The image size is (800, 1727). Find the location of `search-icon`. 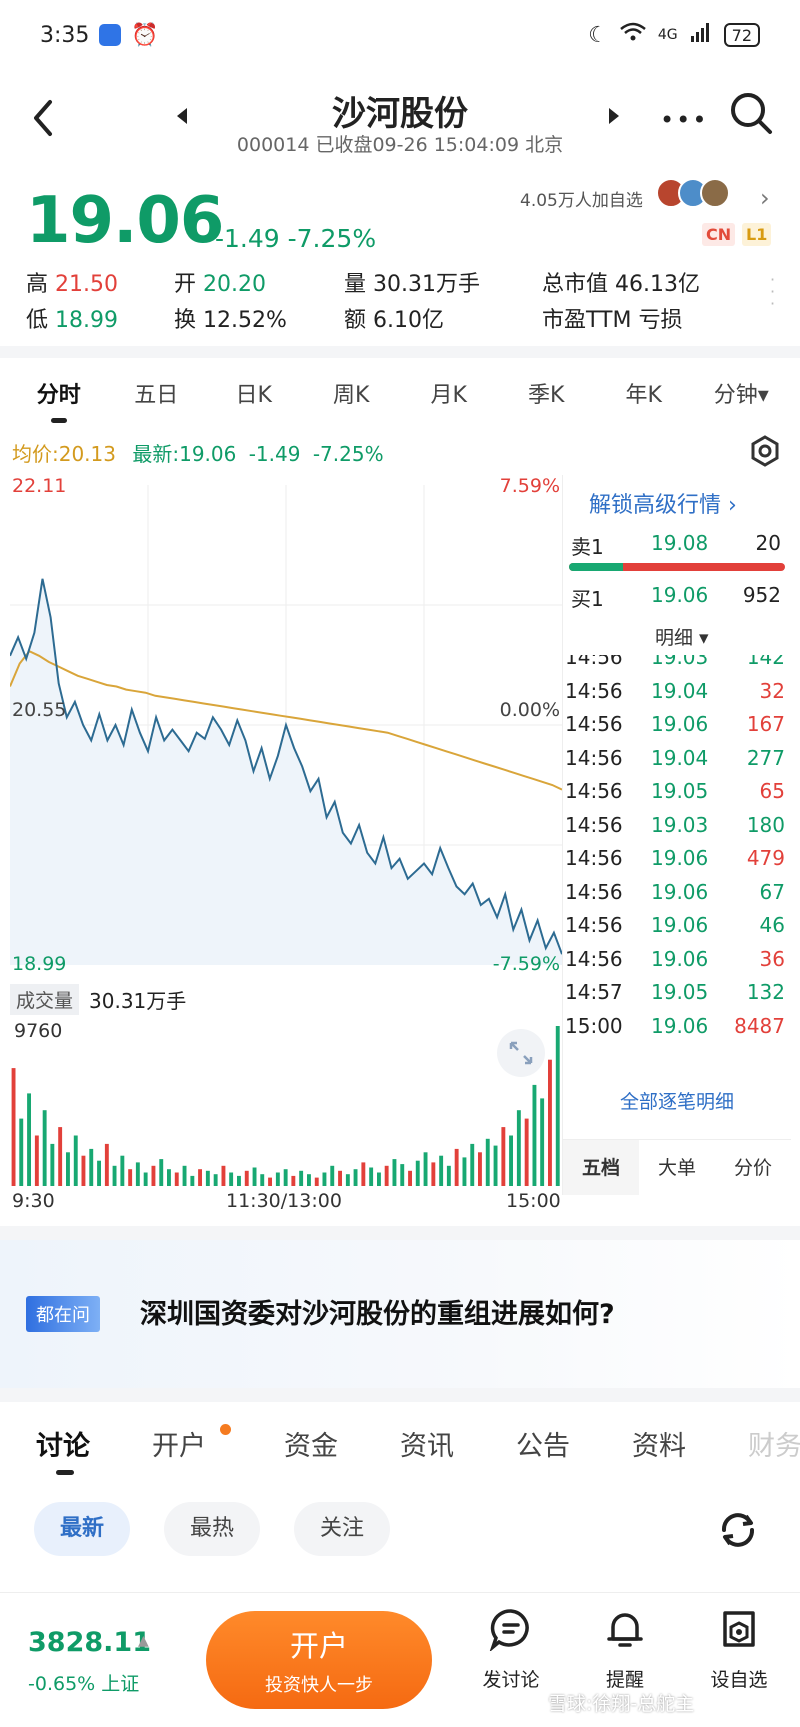

search-icon is located at coordinates (751, 113).